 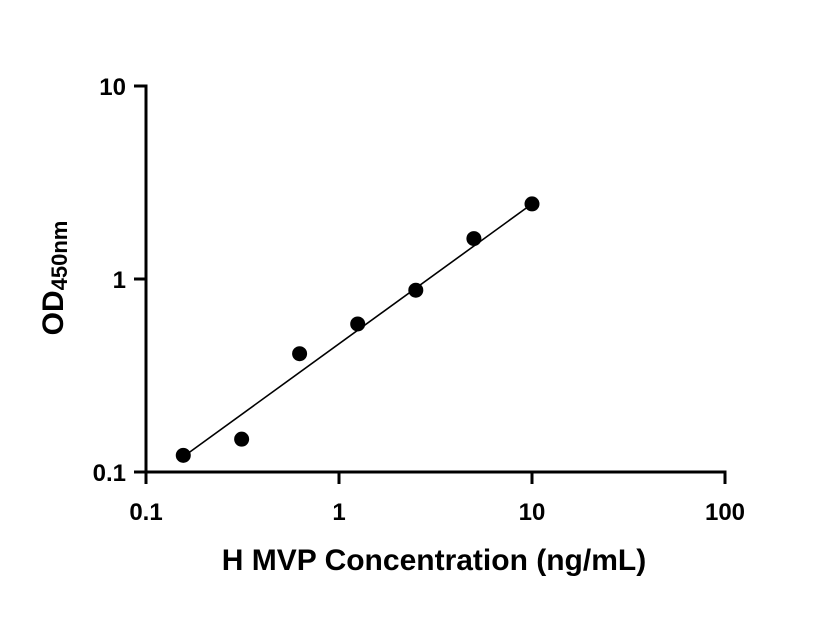 I want to click on y-axis-title-subscript: 450nm, so click(x=59, y=256).